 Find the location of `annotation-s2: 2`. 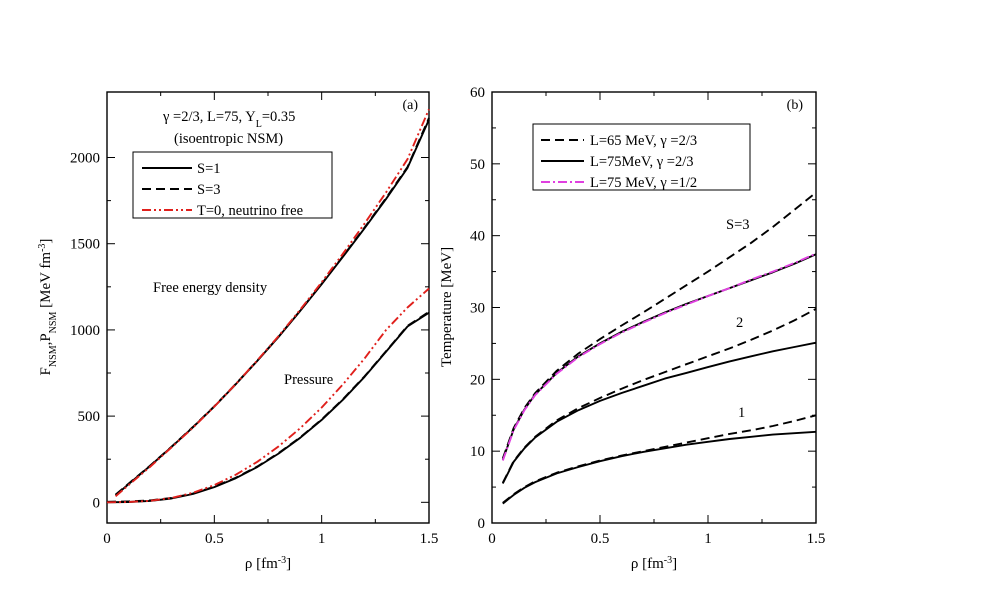

annotation-s2: 2 is located at coordinates (739, 323).